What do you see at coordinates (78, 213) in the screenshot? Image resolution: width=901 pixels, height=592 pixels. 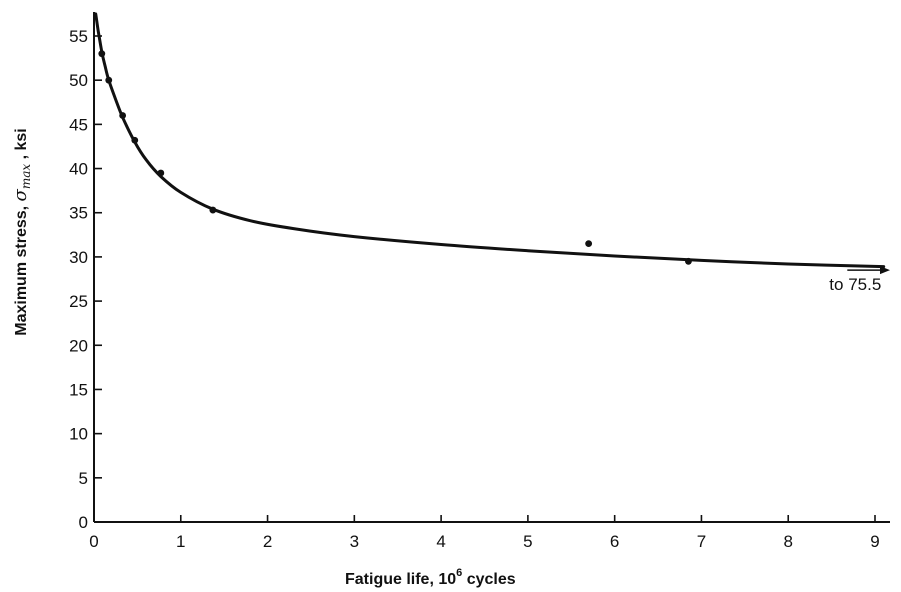 I see `y-tick-label: 35` at bounding box center [78, 213].